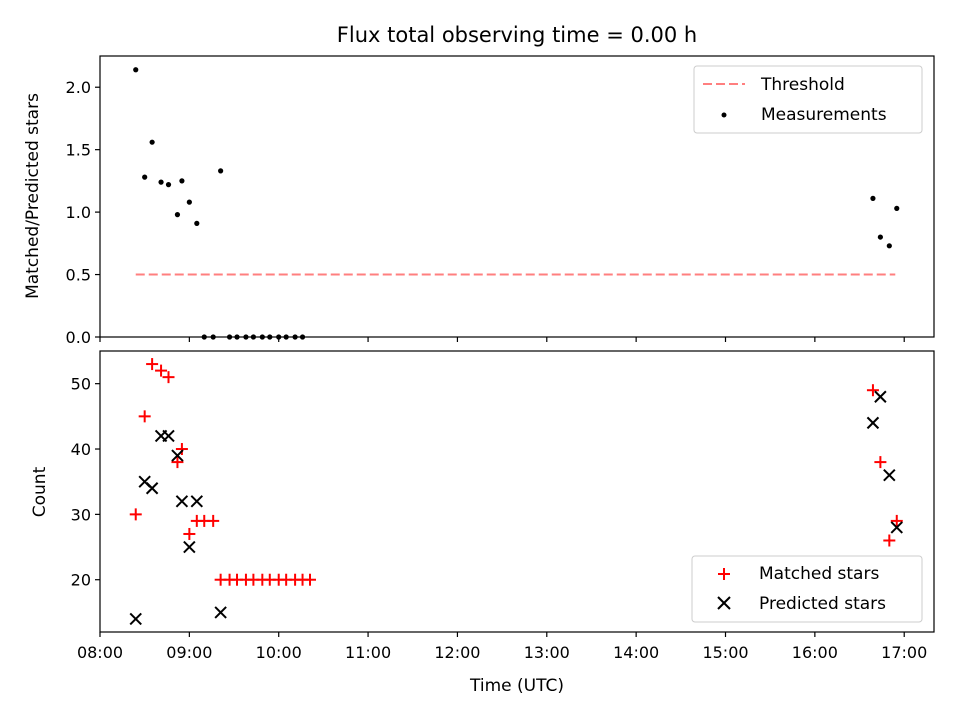 This screenshot has width=960, height=720. Describe the element at coordinates (81, 580) in the screenshot. I see `bottom-y-tick-label: 20` at that location.